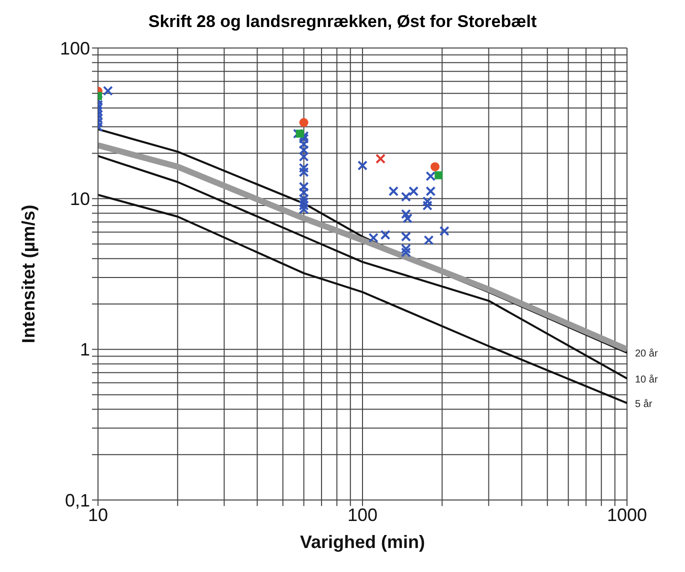  I want to click on y-tick-label: 100, so click(75, 48).